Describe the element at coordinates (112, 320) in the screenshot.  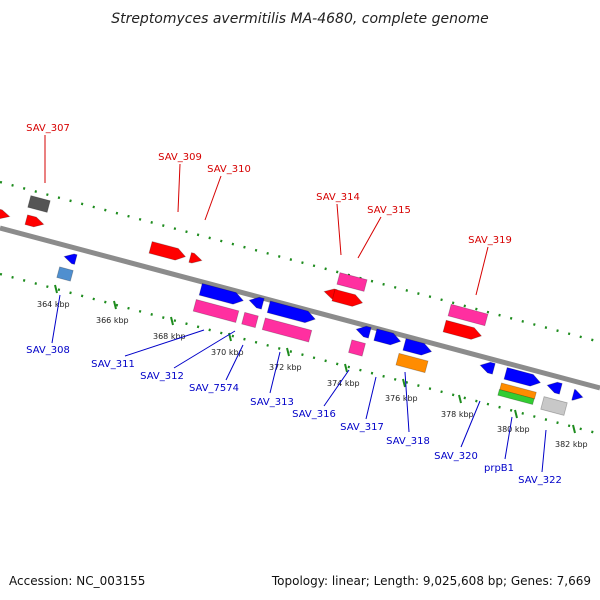
I see `tick-label: 366 kbp` at that location.